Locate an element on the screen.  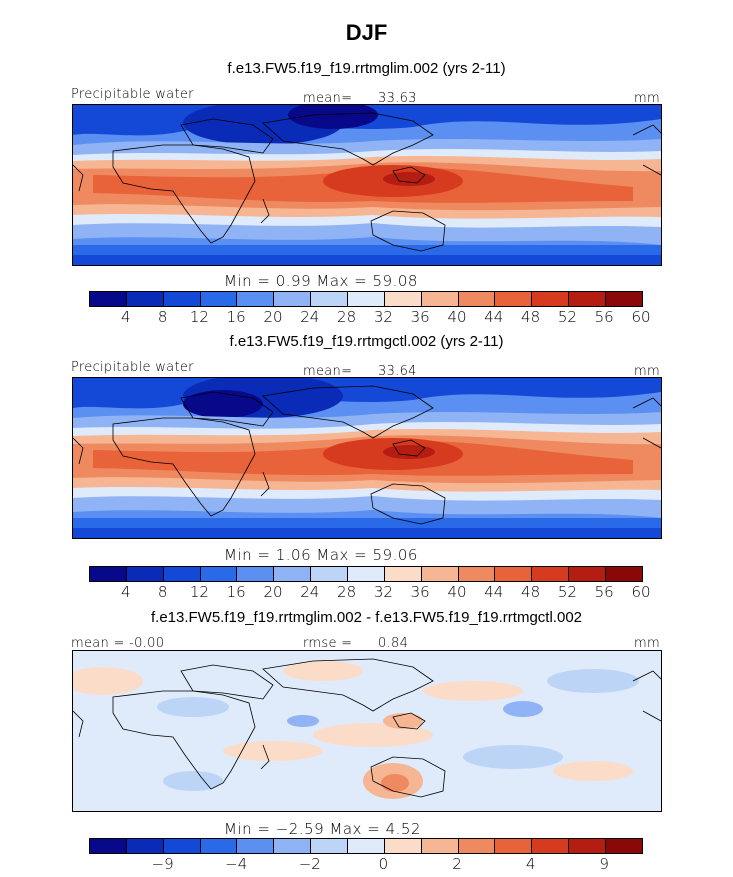
panel-3-colorbar is located at coordinates (366, 846).